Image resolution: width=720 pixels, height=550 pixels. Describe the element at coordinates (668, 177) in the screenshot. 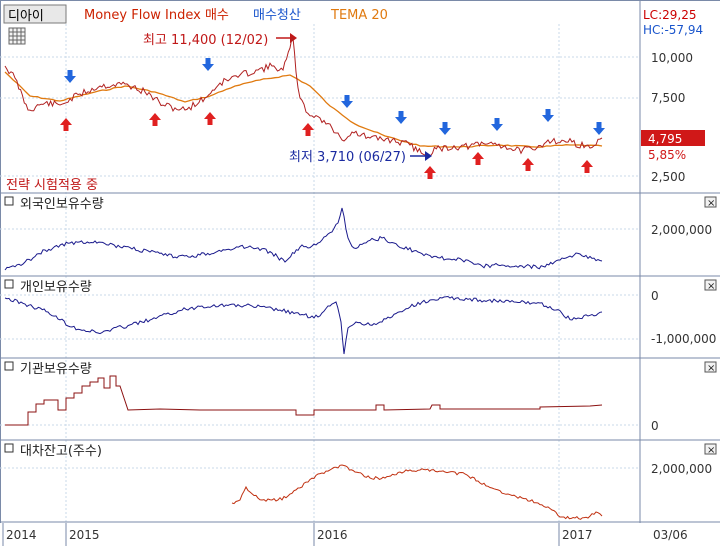

I see `price-tick-2500: 2,500` at that location.